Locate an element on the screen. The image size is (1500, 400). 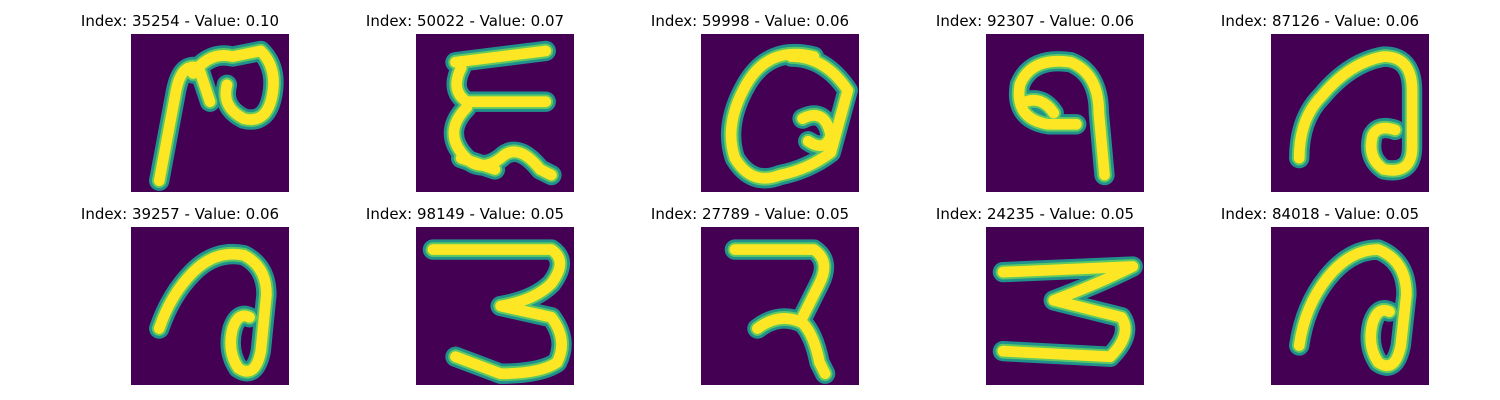
panel-title: Index: 39257 - Value: 0.06 is located at coordinates (180, 214).